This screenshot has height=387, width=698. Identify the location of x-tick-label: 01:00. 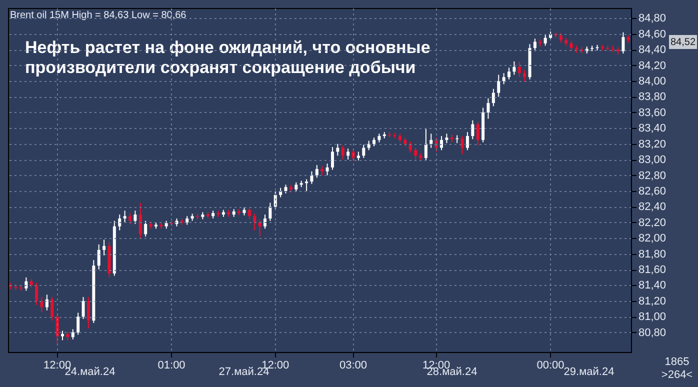
(172, 366).